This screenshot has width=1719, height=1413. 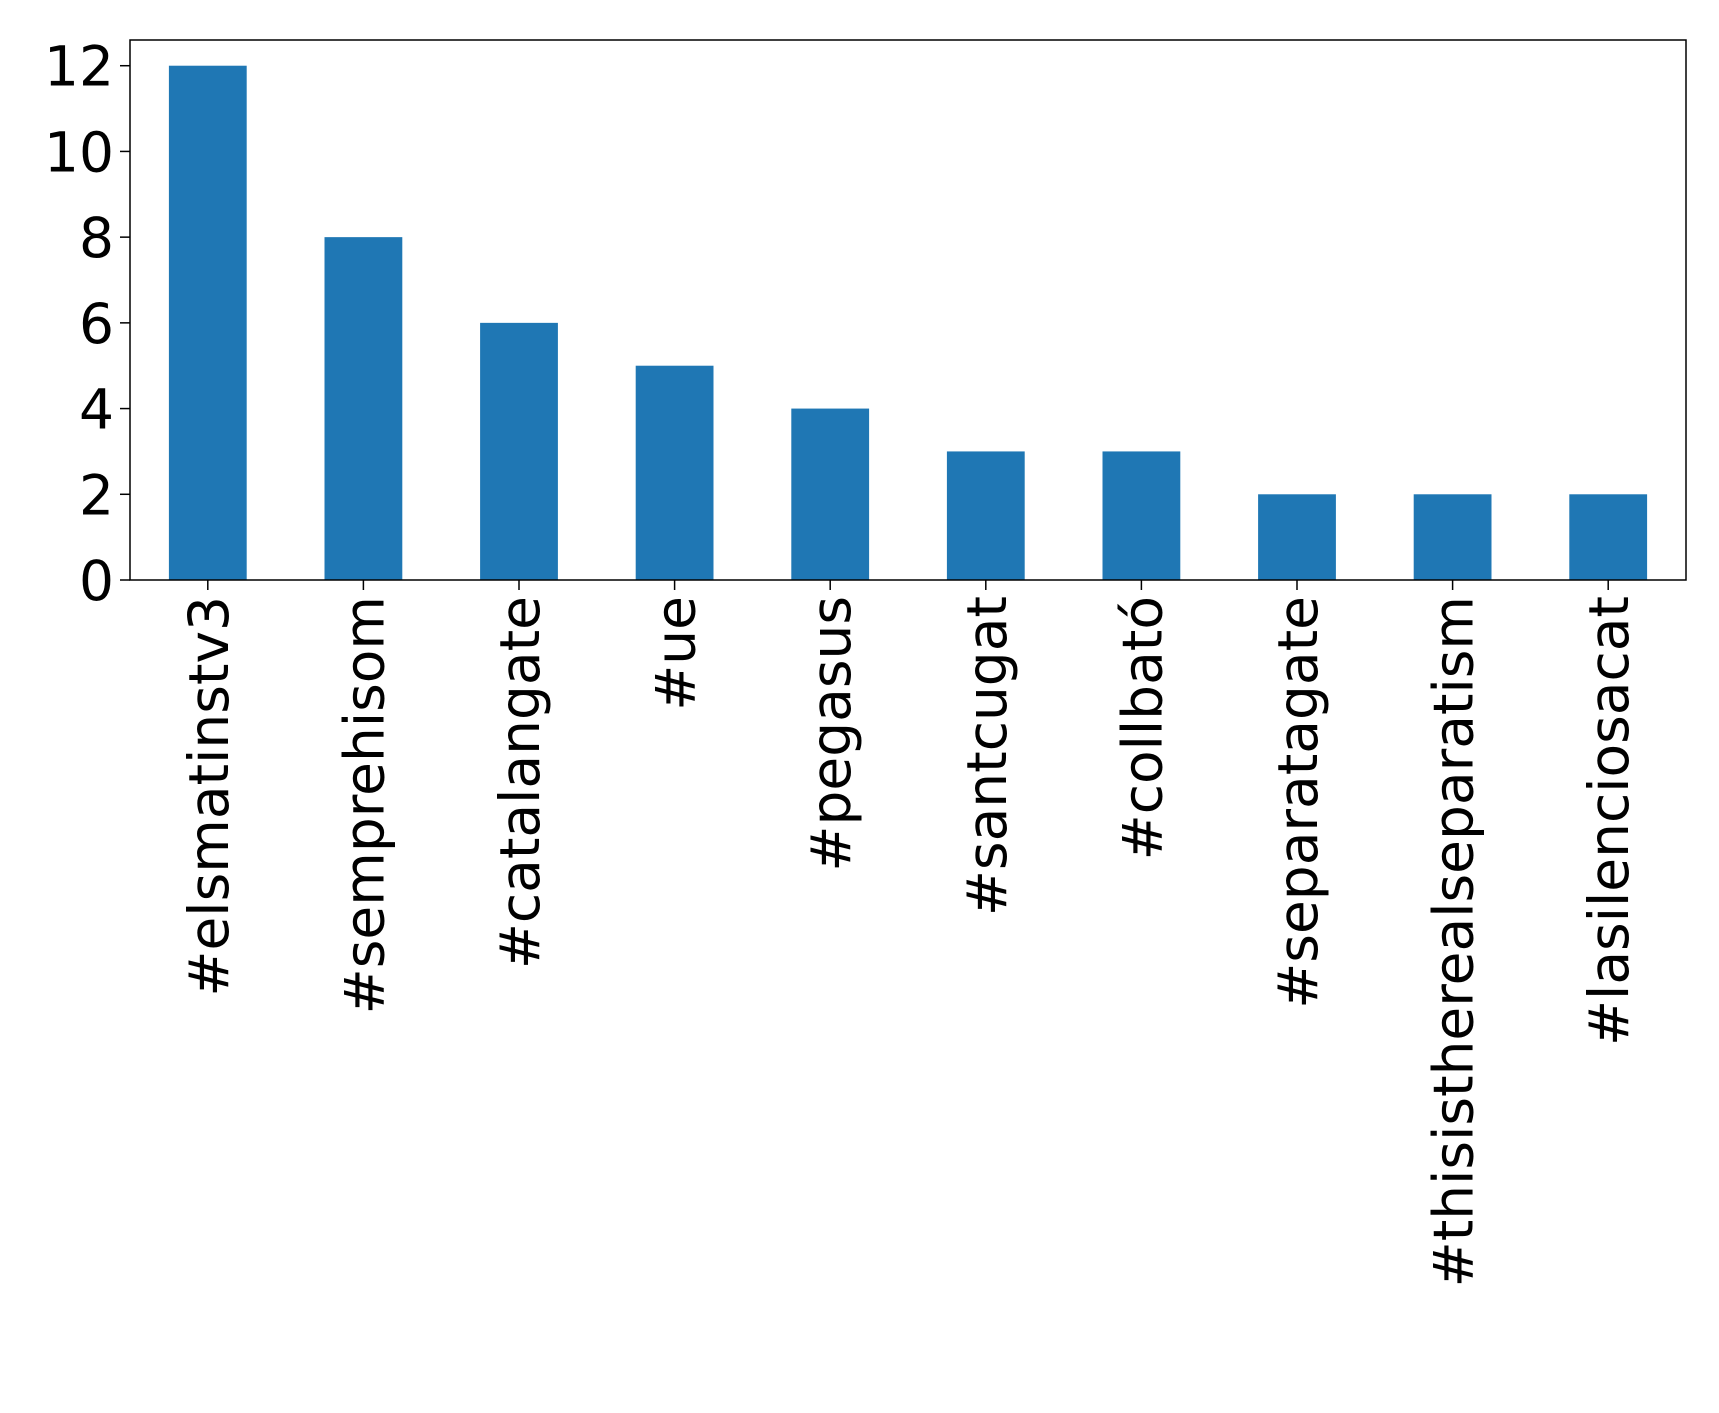 What do you see at coordinates (831, 734) in the screenshot?
I see `x-tick-label: #pegasus` at bounding box center [831, 734].